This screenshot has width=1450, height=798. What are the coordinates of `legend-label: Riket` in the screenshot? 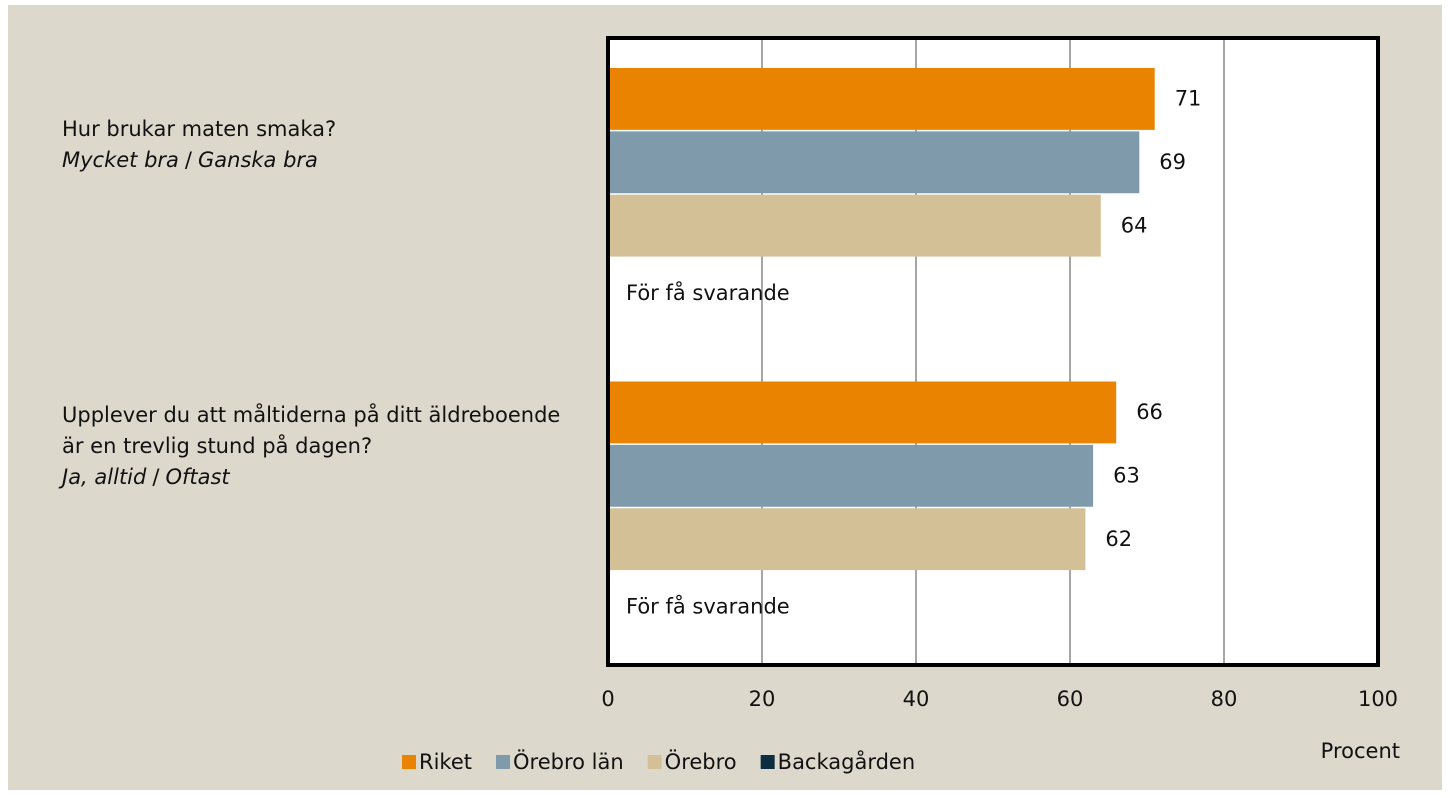 It's located at (445, 762).